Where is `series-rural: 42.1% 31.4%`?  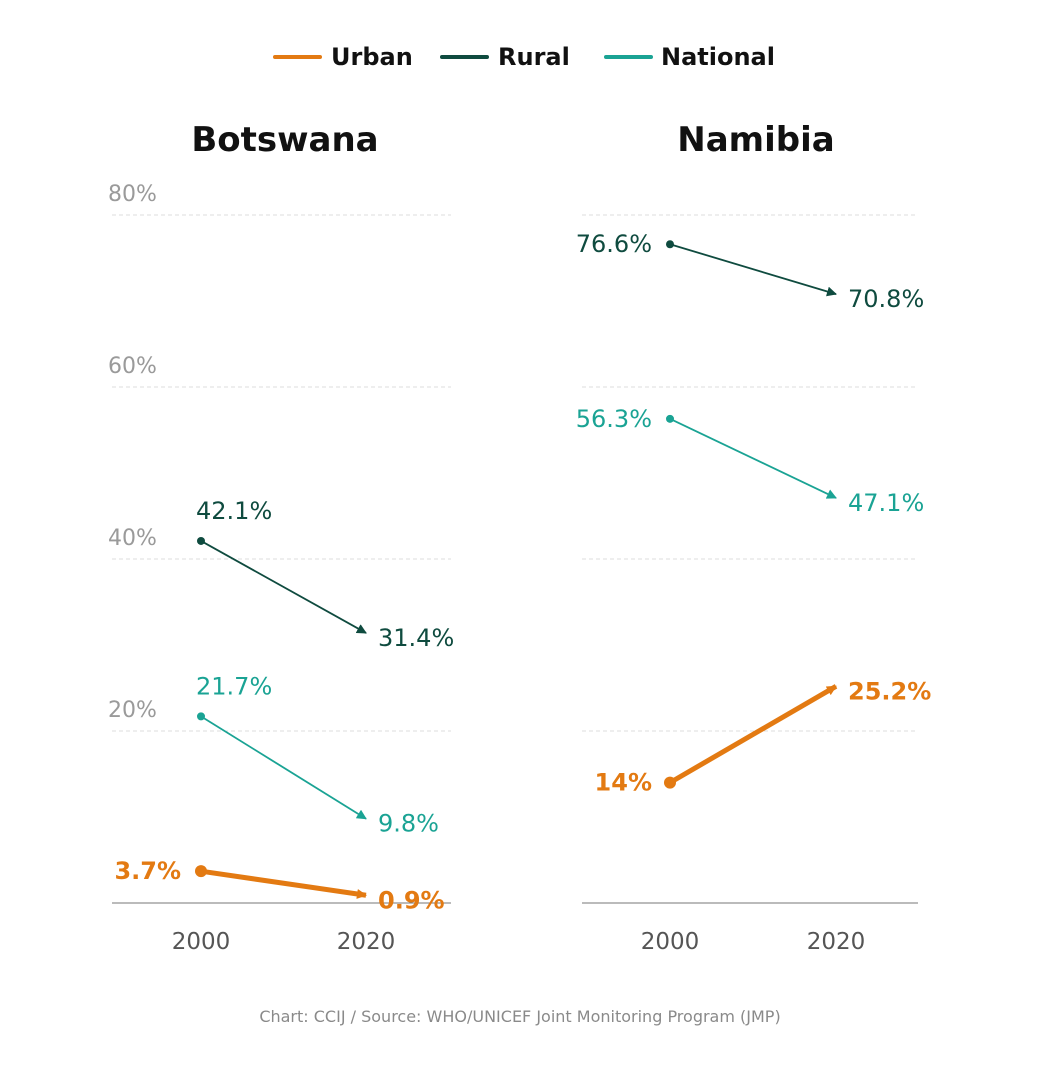
series-rural: 42.1% 31.4% is located at coordinates (325, 574).